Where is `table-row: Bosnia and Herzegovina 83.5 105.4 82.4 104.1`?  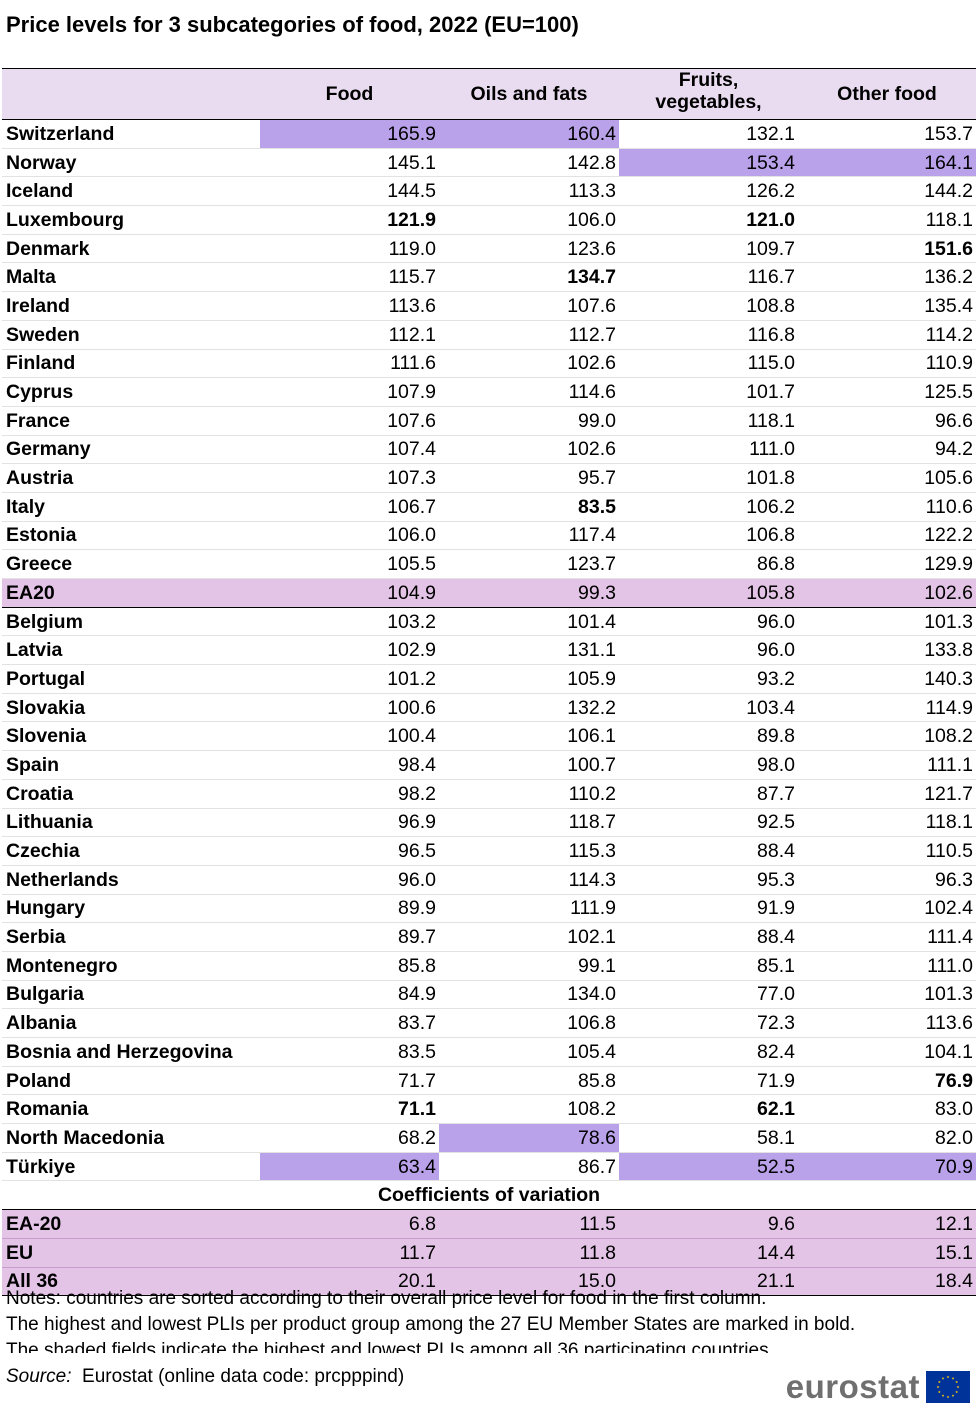
table-row: Bosnia and Herzegovina 83.5 105.4 82.4 104.1 is located at coordinates (489, 1052).